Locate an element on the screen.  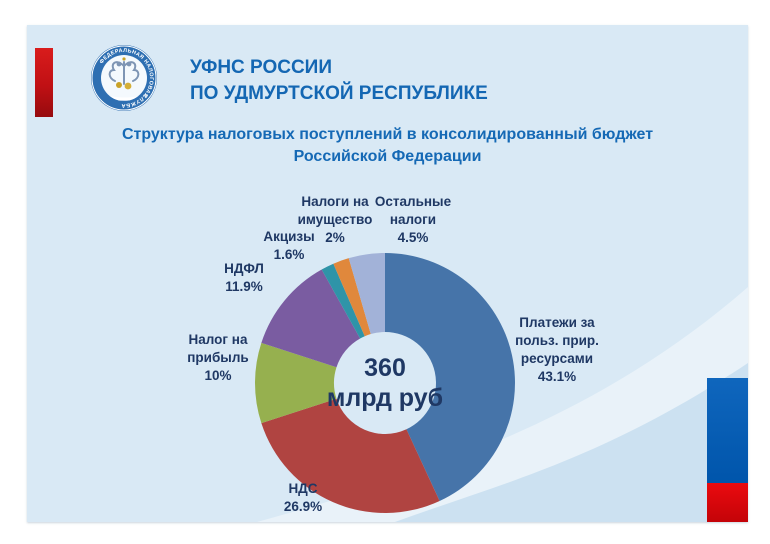
page-title-line1: УФНС РОССИИ is located at coordinates (261, 67).